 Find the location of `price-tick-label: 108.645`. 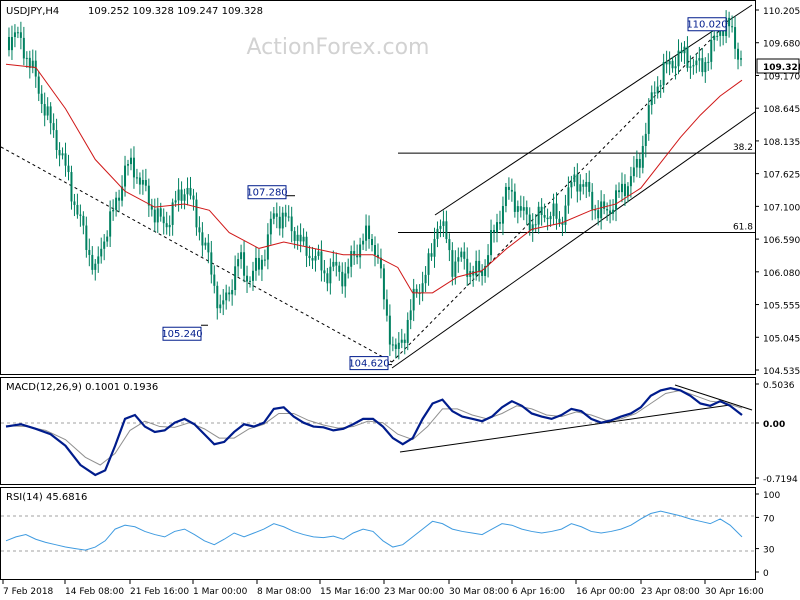

price-tick-label: 108.645 is located at coordinates (781, 110).